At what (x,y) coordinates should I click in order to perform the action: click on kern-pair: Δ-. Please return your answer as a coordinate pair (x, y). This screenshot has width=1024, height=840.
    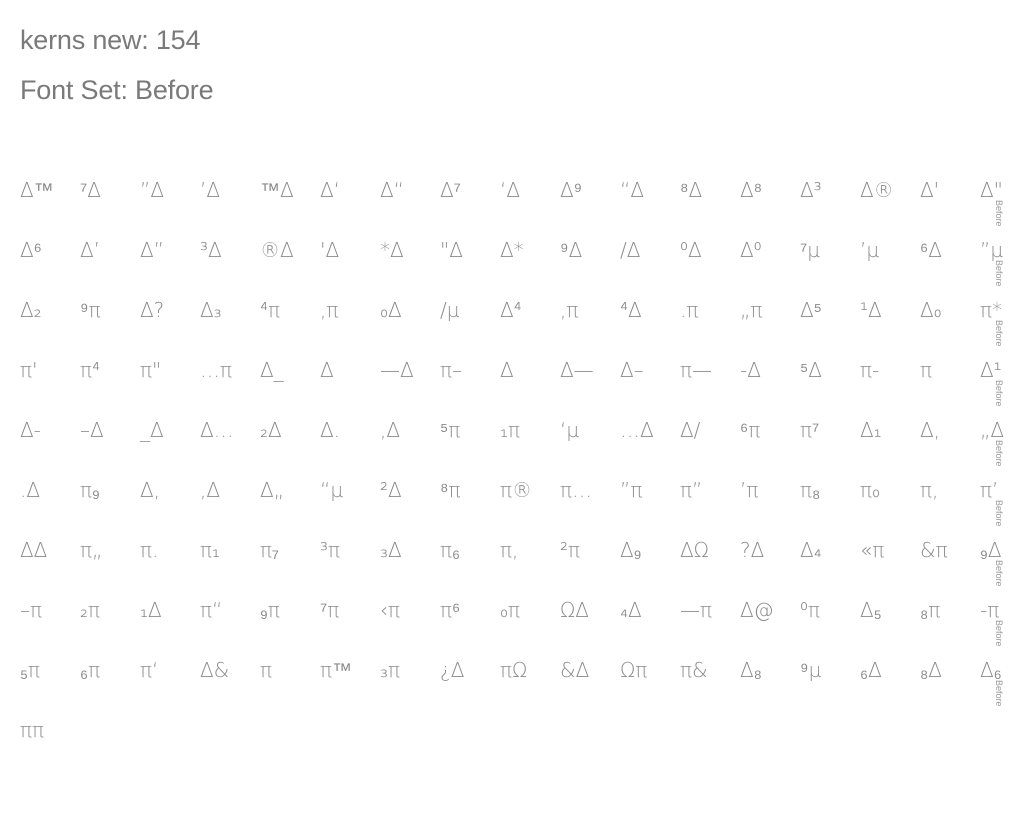
    Looking at the image, I should click on (30, 430).